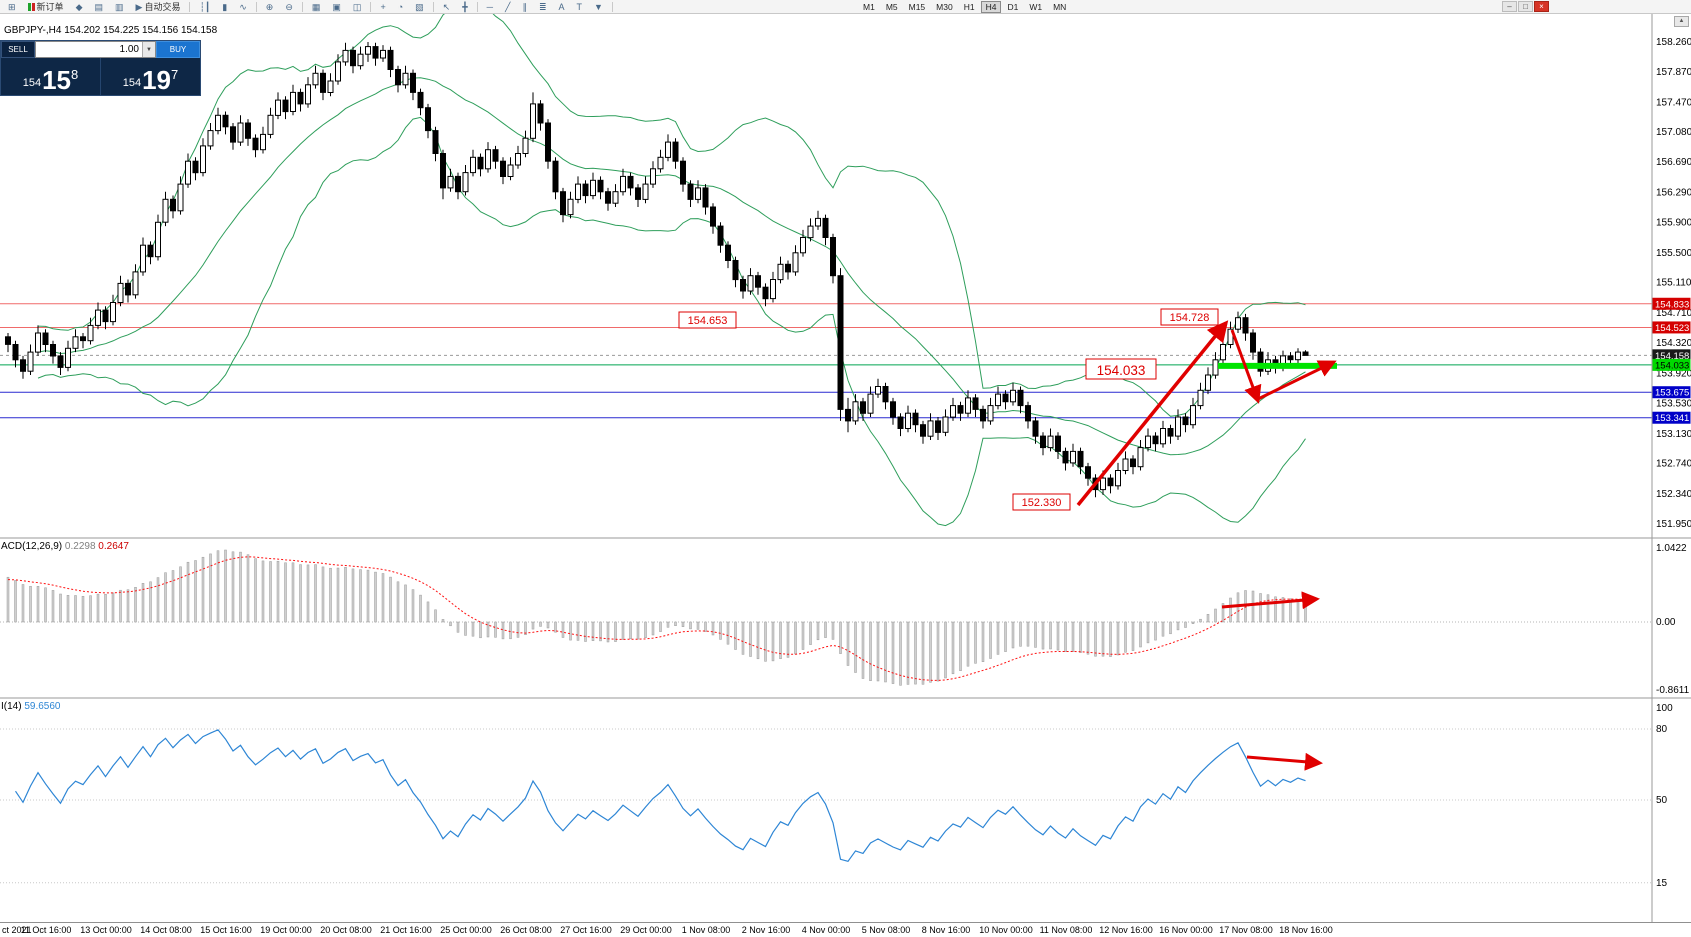  Describe the element at coordinates (1673, 343) in the screenshot. I see `svg-text: 154.320` at that location.